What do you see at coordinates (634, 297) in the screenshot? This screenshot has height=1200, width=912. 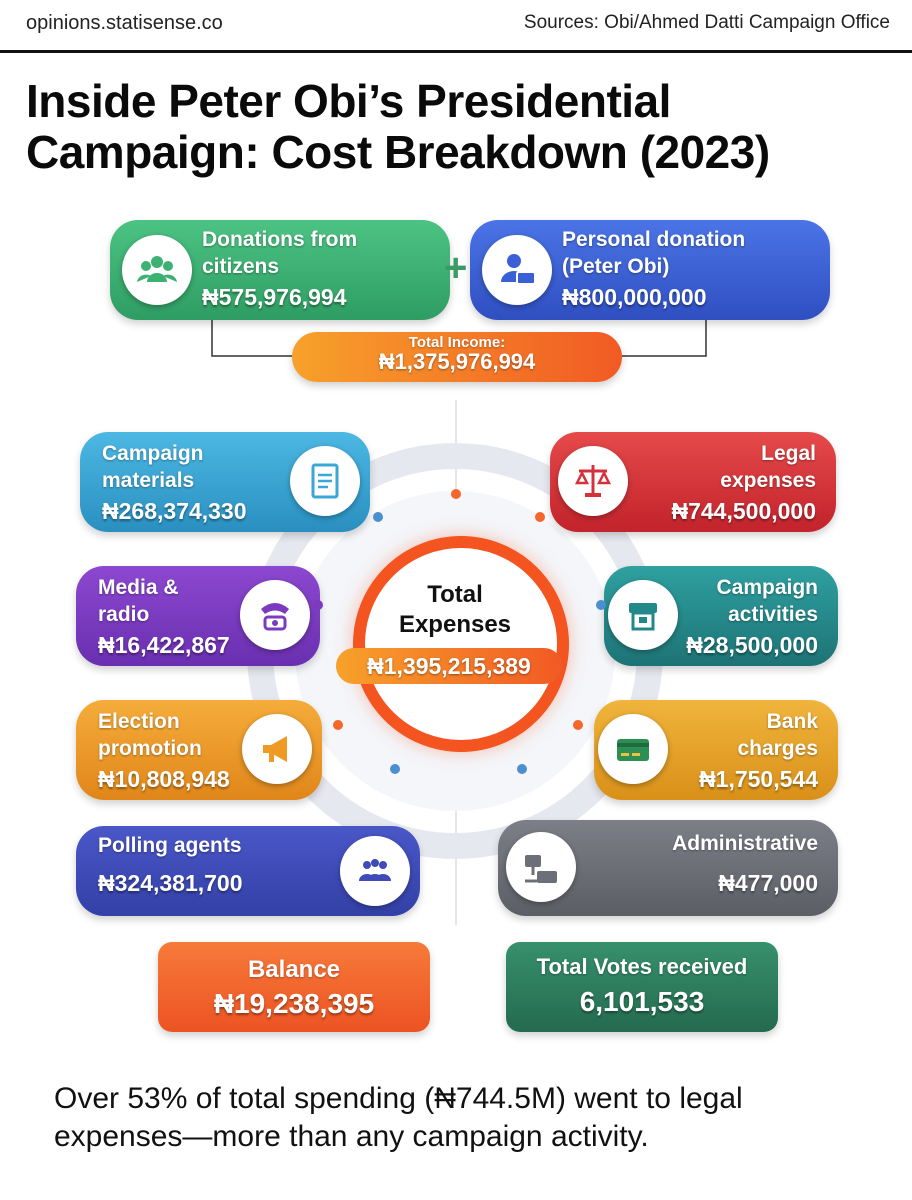 I see `personal-donation-amount: ₦800,000,000` at bounding box center [634, 297].